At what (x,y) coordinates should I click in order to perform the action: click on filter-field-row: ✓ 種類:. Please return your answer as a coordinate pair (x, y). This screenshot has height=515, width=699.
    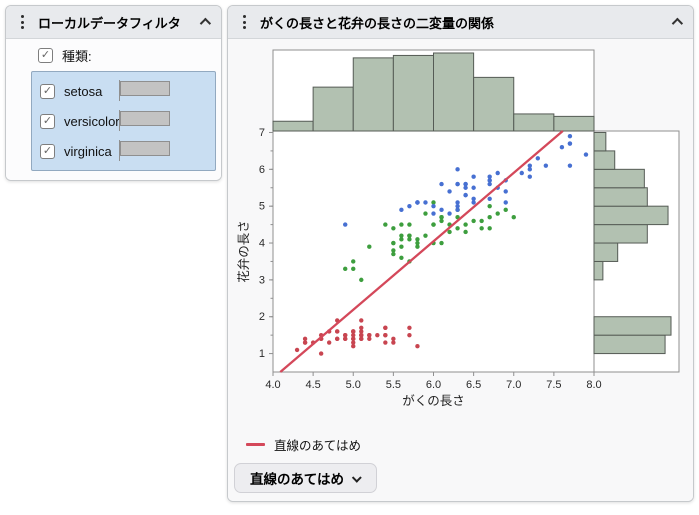
    Looking at the image, I should click on (129, 55).